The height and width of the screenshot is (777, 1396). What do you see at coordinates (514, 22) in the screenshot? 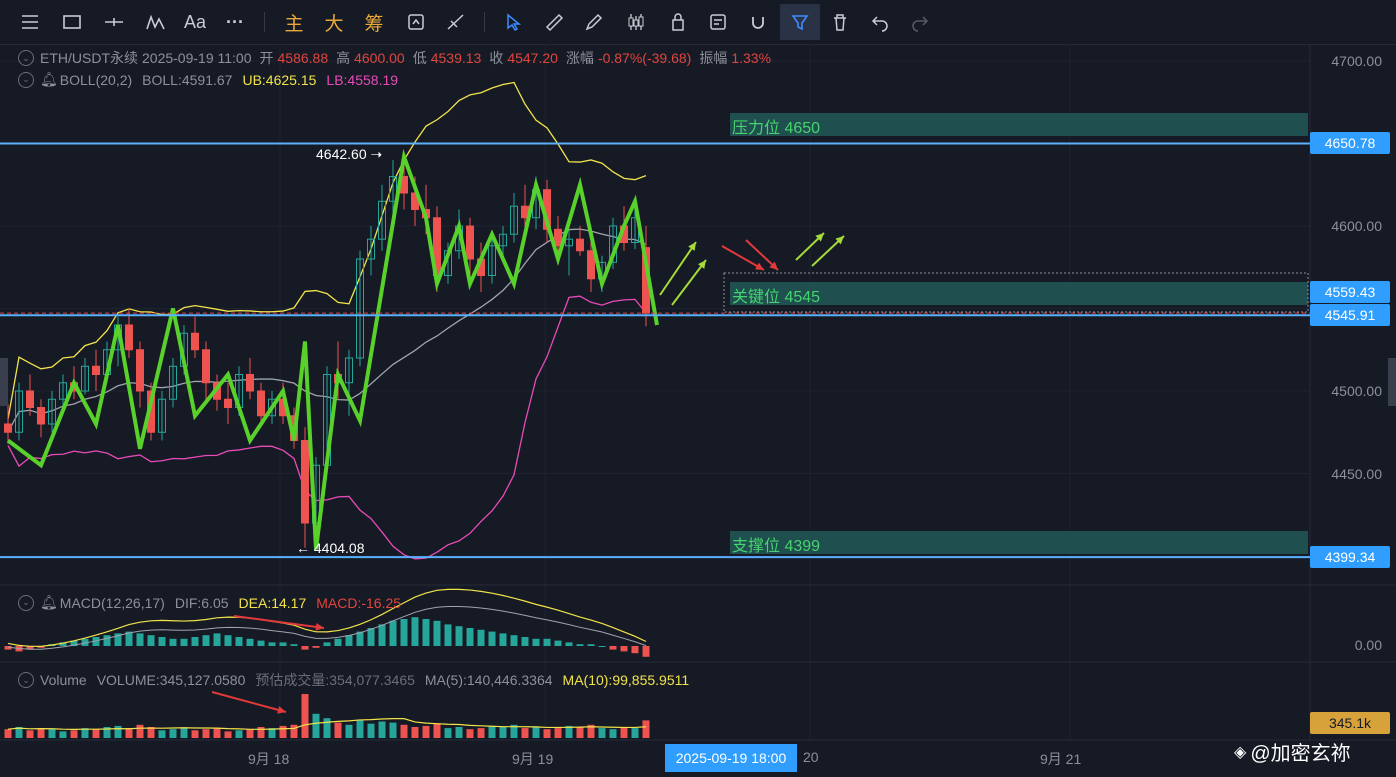
I see `pointer-icon` at bounding box center [514, 22].